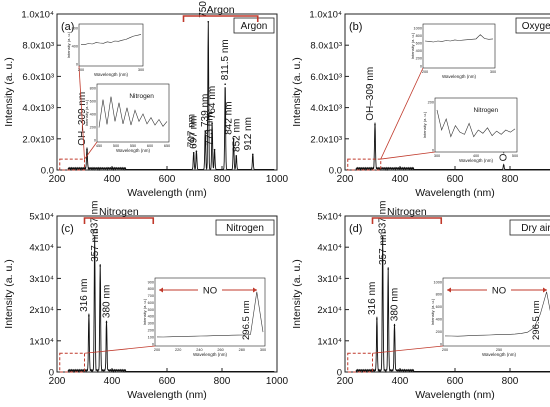 This screenshot has width=550, height=407. What do you see at coordinates (210, 128) in the screenshot?
I see `peak-label: 773 nm` at bounding box center [210, 128].